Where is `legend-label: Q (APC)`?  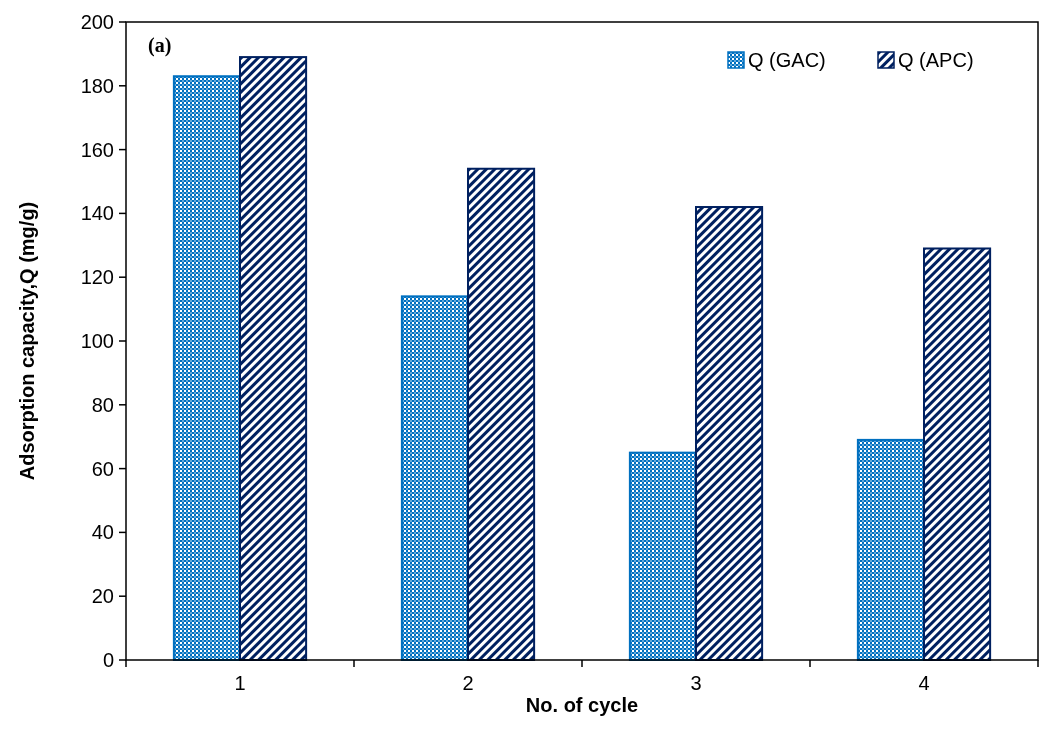 legend-label: Q (APC) is located at coordinates (936, 60).